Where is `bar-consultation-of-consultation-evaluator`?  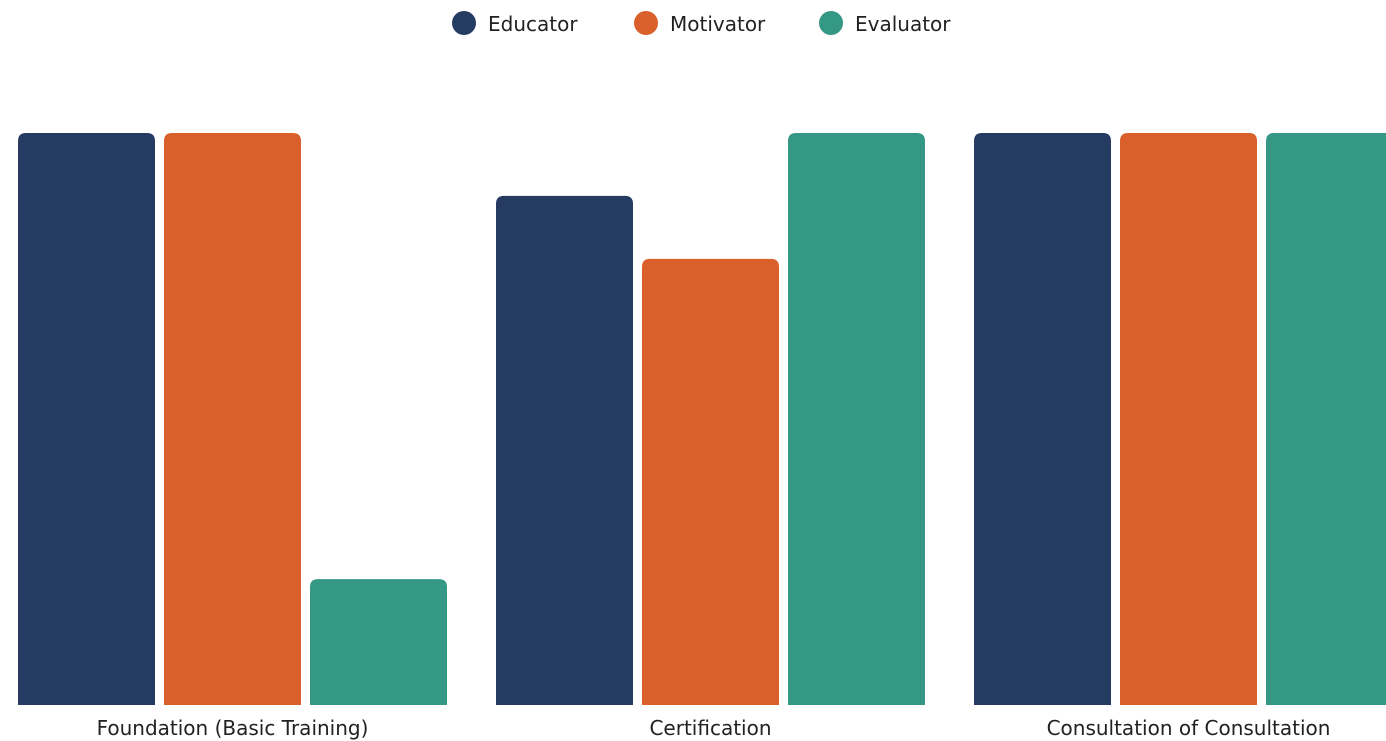
bar-consultation-of-consultation-evaluator is located at coordinates (1326, 419).